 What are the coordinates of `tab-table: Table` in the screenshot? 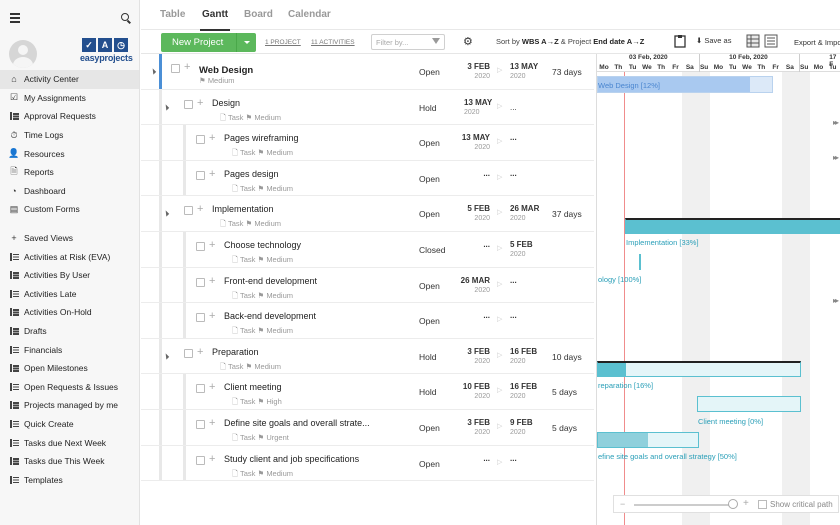 It's located at (173, 14).